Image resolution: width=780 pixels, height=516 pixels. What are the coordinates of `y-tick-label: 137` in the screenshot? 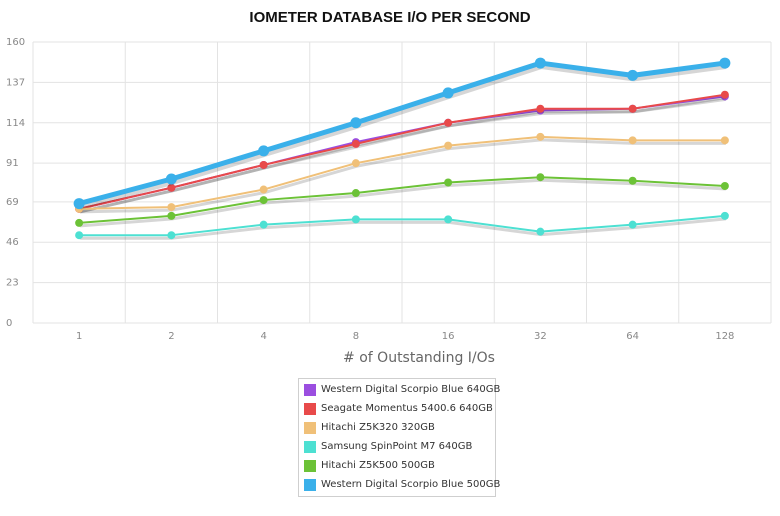 It's located at (15, 82).